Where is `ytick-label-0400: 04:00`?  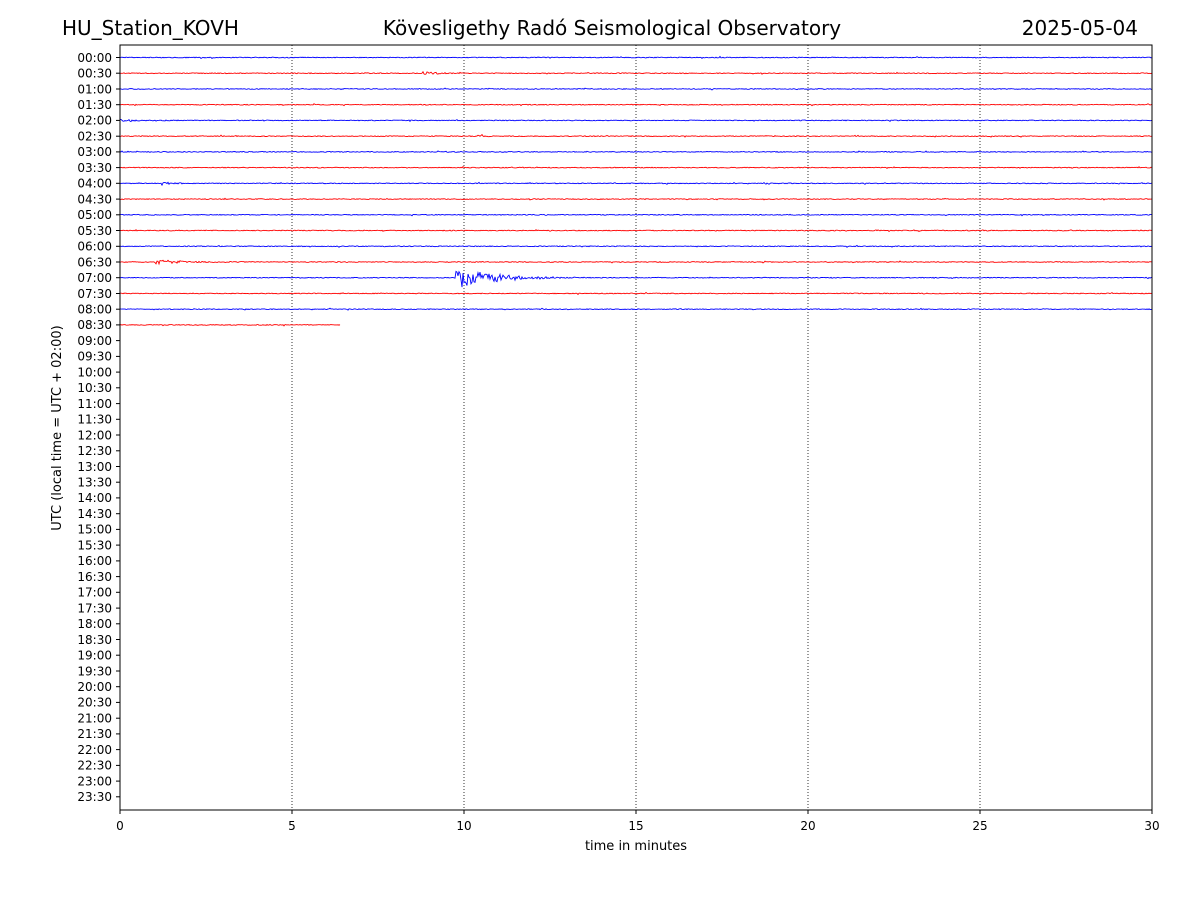 ytick-label-0400: 04:00 is located at coordinates (94, 184).